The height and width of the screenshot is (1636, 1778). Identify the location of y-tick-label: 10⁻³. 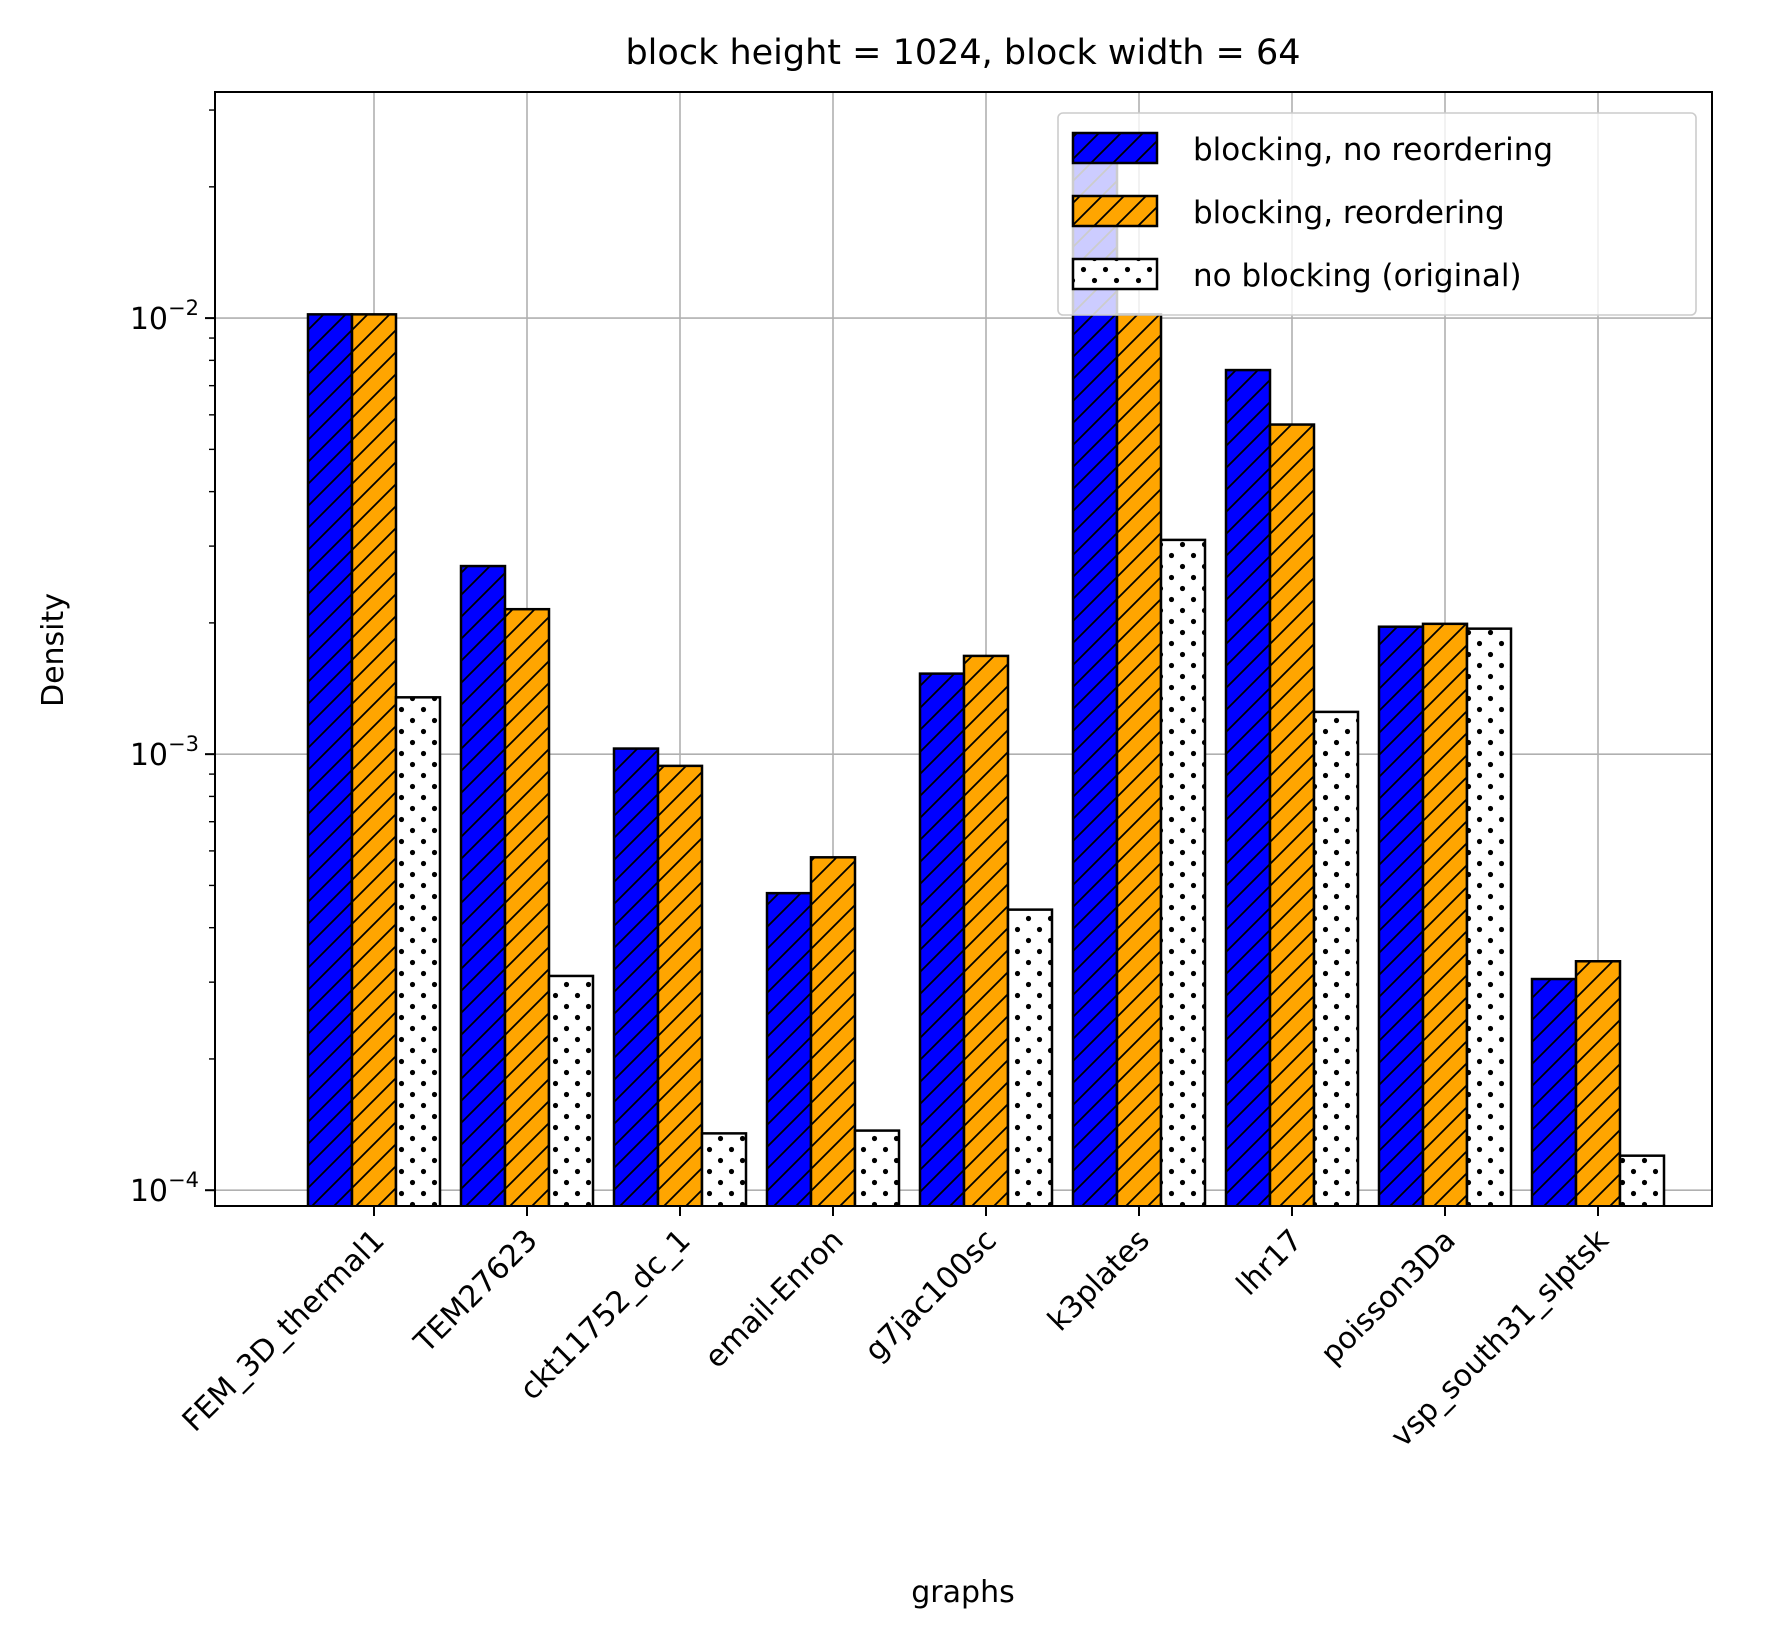
(164, 752).